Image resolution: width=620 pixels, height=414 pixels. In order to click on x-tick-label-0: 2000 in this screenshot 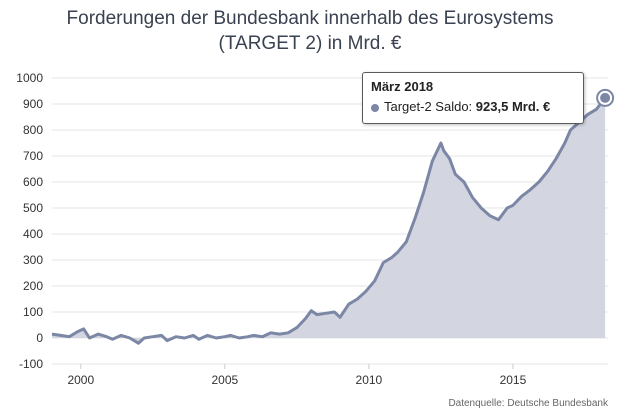, I will do `click(80, 380)`.